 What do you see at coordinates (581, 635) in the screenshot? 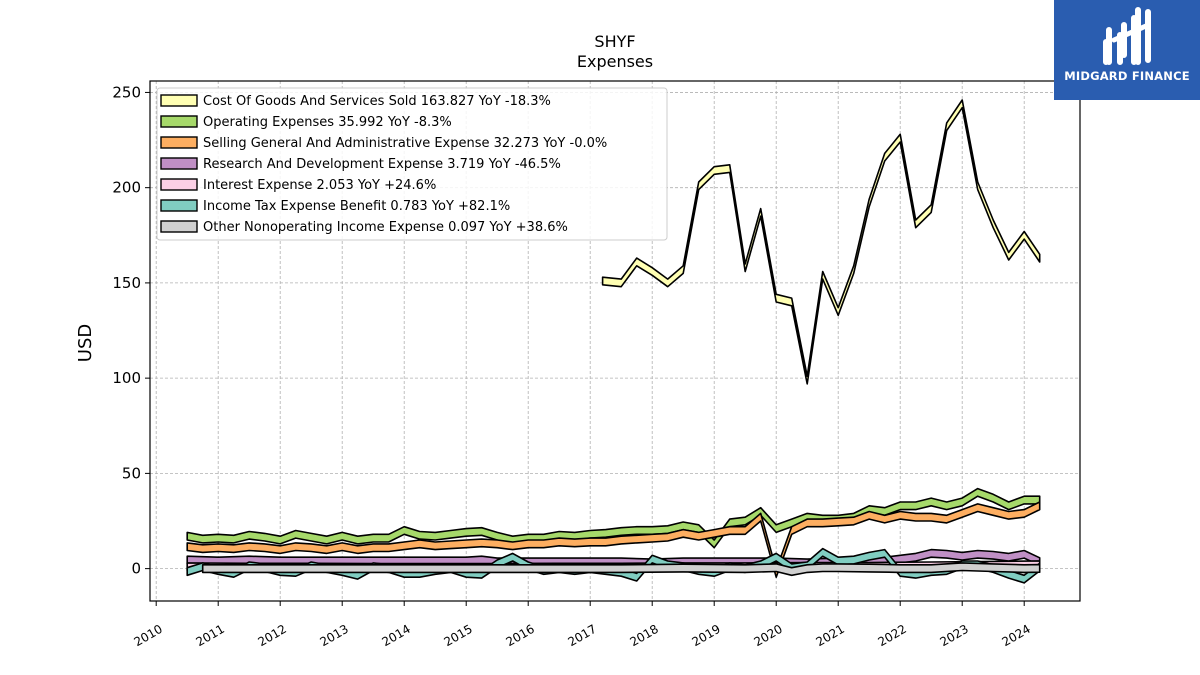
I see `x-tick-label: 2017` at bounding box center [581, 635].